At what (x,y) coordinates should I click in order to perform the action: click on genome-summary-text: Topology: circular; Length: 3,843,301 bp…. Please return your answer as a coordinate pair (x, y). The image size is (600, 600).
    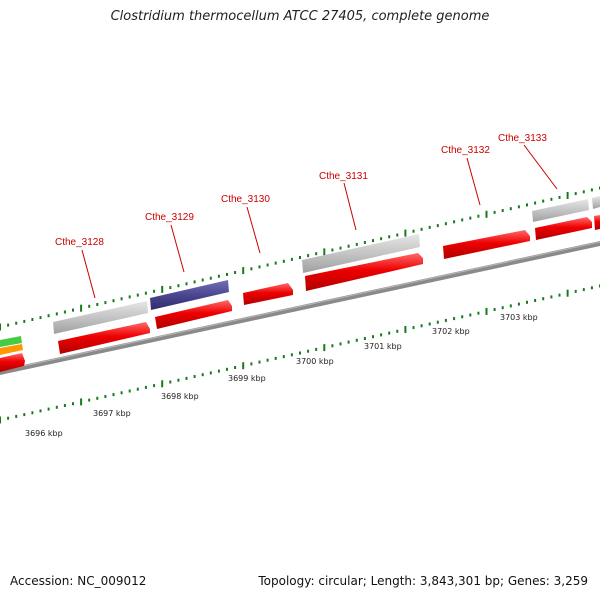
    Looking at the image, I should click on (423, 581).